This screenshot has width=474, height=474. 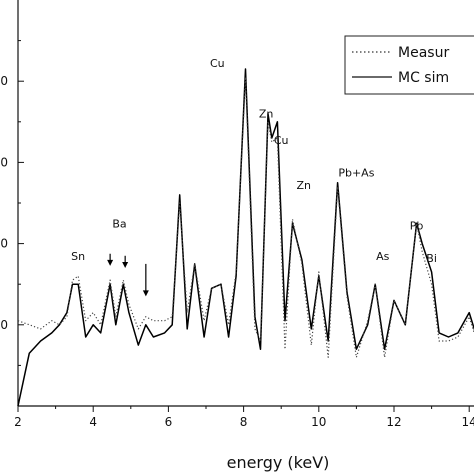 I want to click on peak-annotation: Bi, so click(x=431, y=258).